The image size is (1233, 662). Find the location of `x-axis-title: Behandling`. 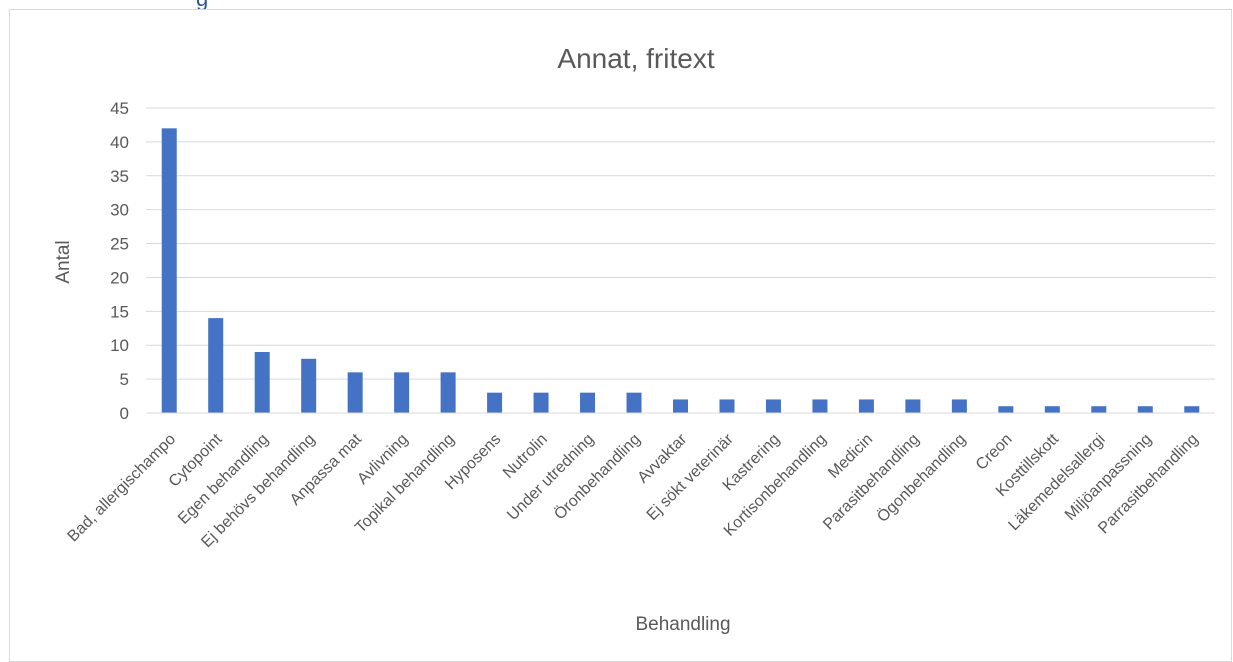

x-axis-title: Behandling is located at coordinates (682, 624).